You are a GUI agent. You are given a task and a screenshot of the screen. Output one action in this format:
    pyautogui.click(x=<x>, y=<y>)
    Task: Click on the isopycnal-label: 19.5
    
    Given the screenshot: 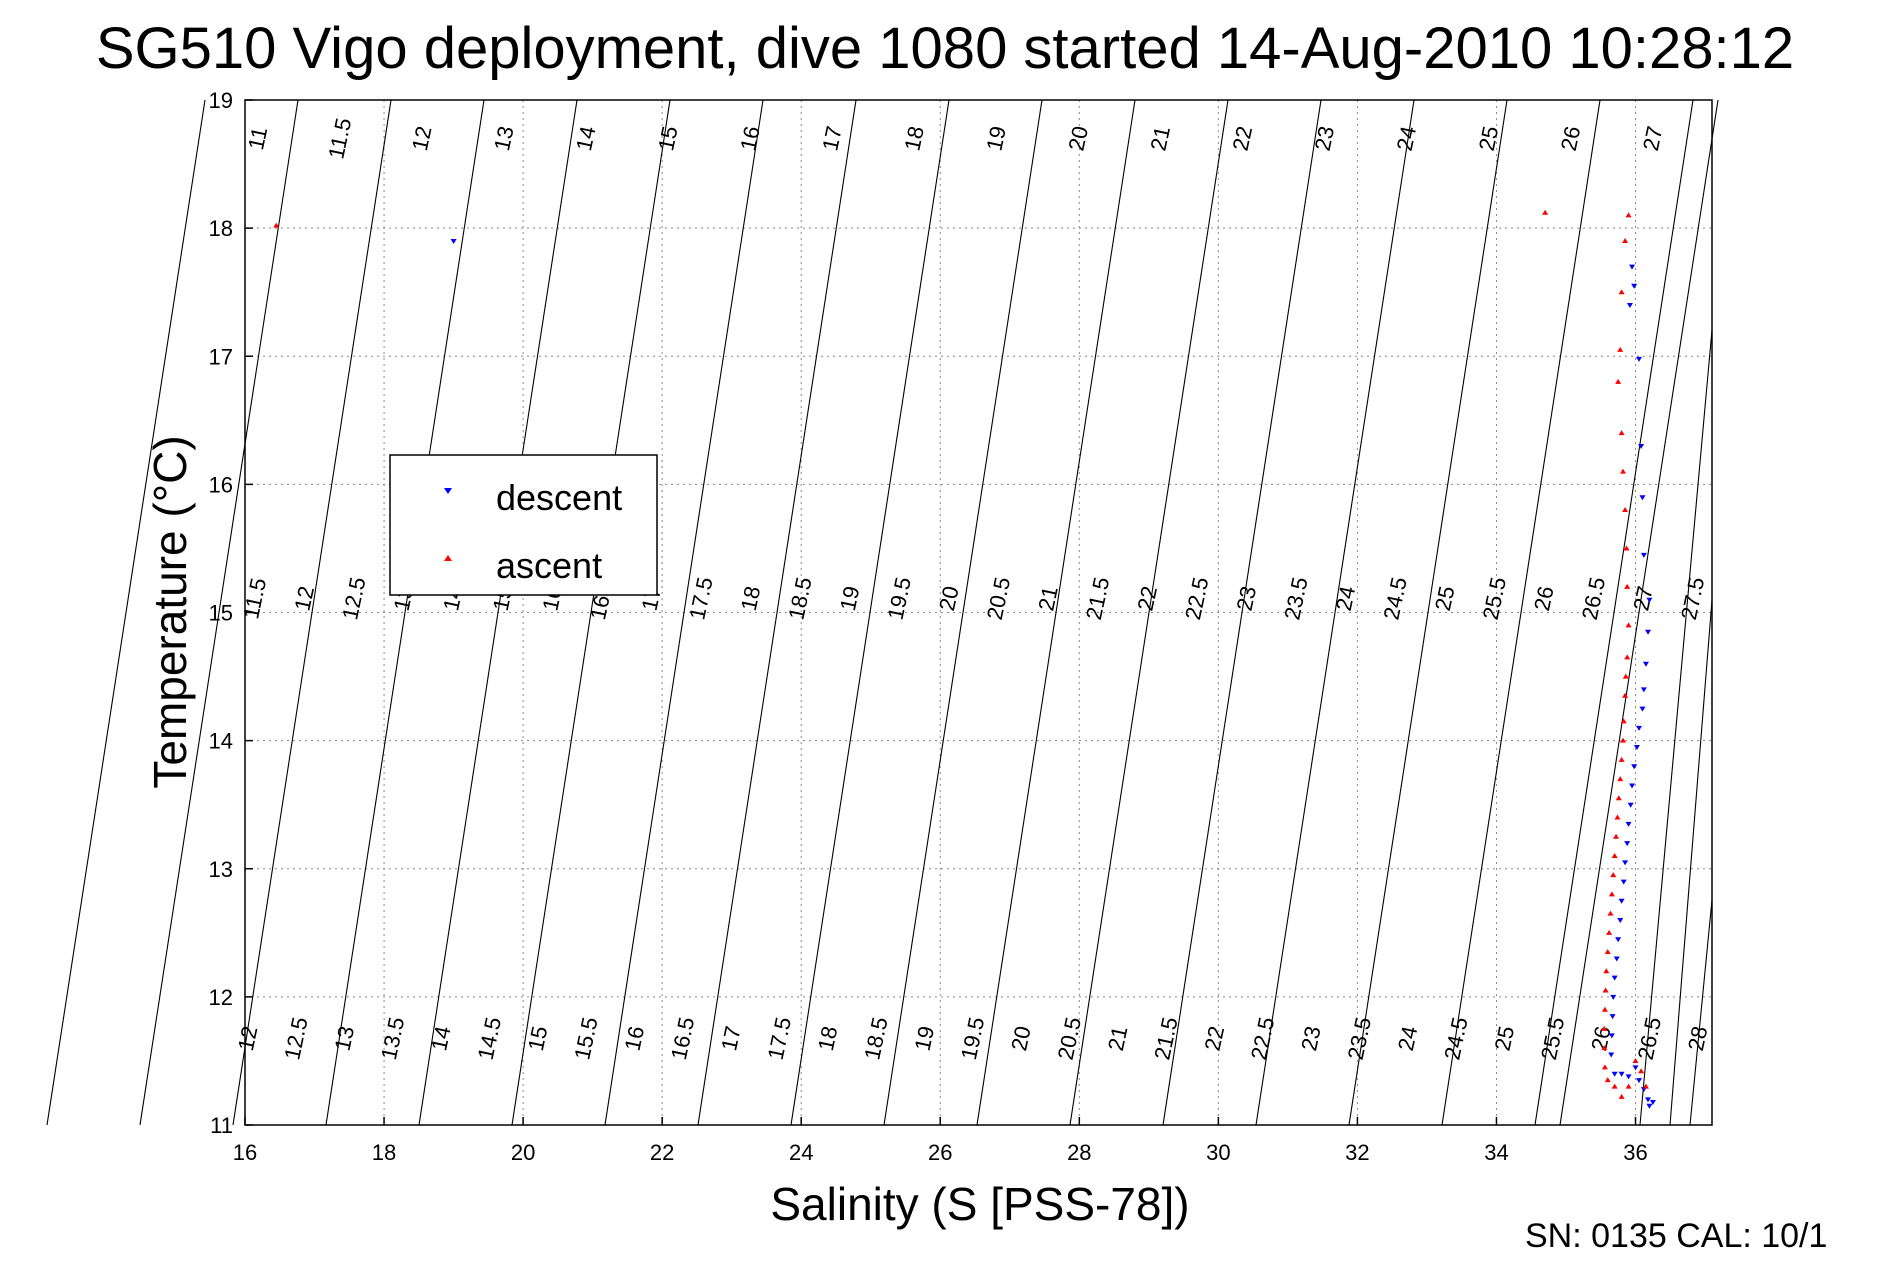 What is the action you would take?
    pyautogui.click(x=972, y=1038)
    